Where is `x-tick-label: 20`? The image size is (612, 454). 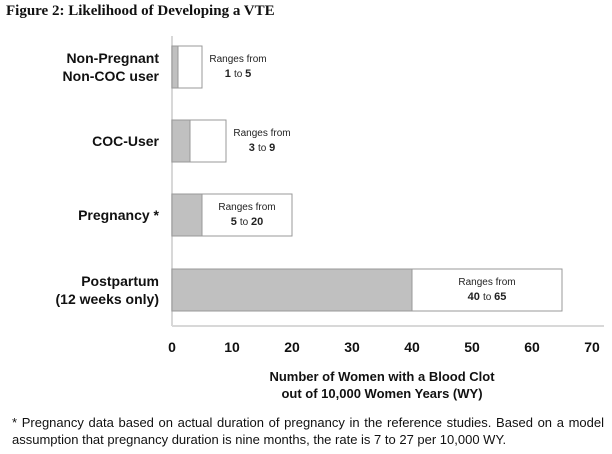
x-tick-label: 20 is located at coordinates (292, 347).